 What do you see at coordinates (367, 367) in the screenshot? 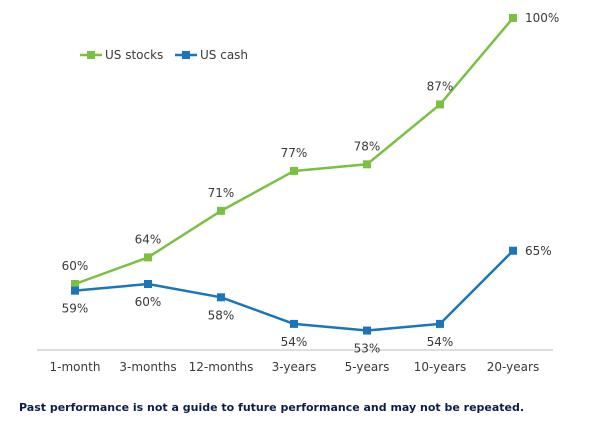
I see `x-tick-label: 5-years` at bounding box center [367, 367].